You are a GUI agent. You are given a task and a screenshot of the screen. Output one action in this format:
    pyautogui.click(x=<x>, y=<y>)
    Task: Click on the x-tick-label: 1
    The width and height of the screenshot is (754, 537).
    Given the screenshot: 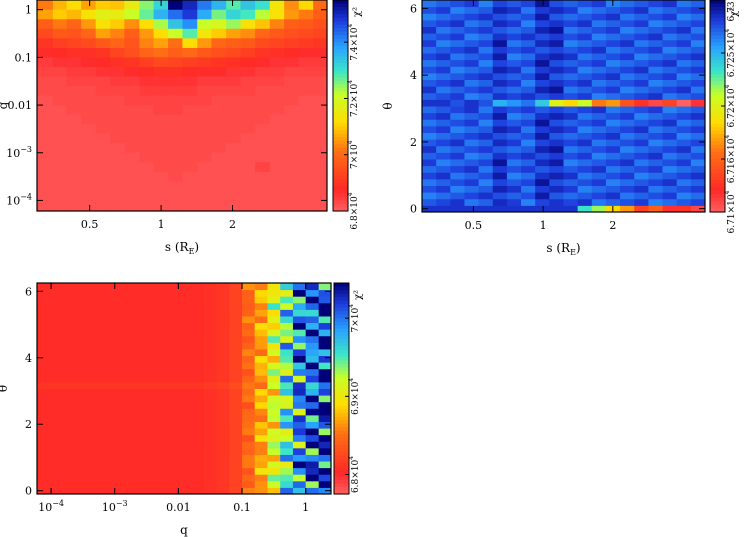 What is the action you would take?
    pyautogui.click(x=543, y=225)
    